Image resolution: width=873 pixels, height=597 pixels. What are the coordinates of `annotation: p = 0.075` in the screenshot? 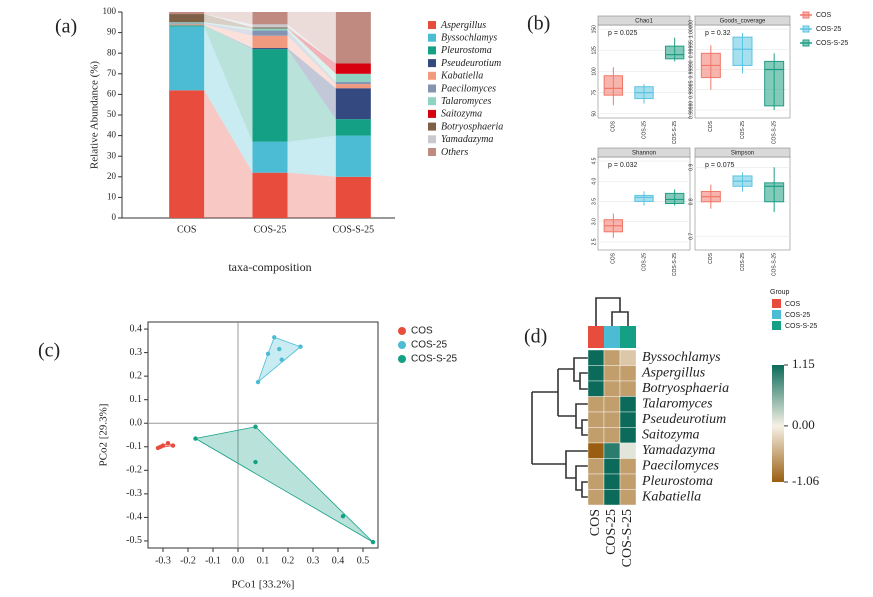 It's located at (719, 165).